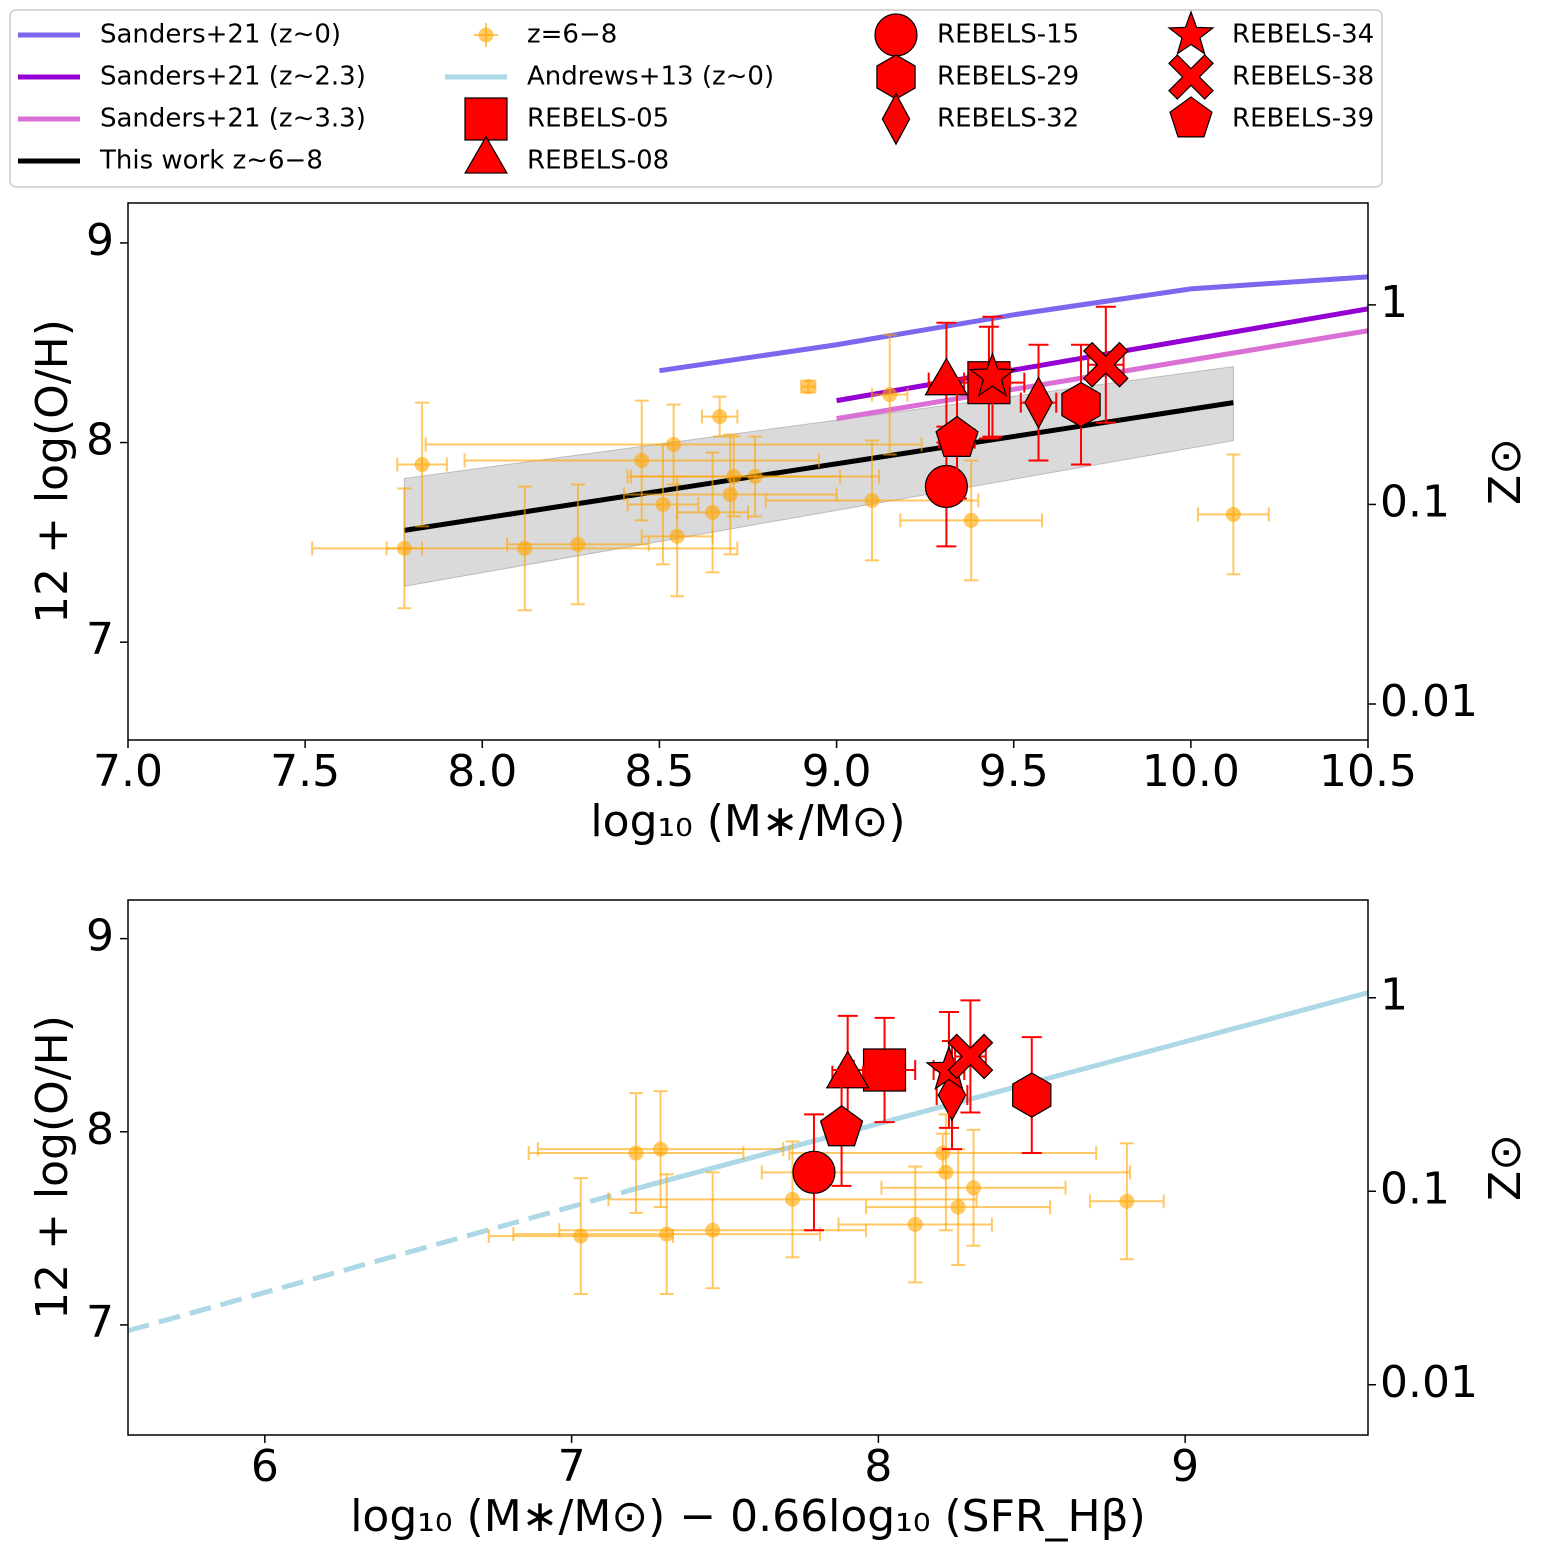 This screenshot has height=1563, width=1544. Describe the element at coordinates (305, 771) in the screenshot. I see `x-tick-label: 7.5` at that location.